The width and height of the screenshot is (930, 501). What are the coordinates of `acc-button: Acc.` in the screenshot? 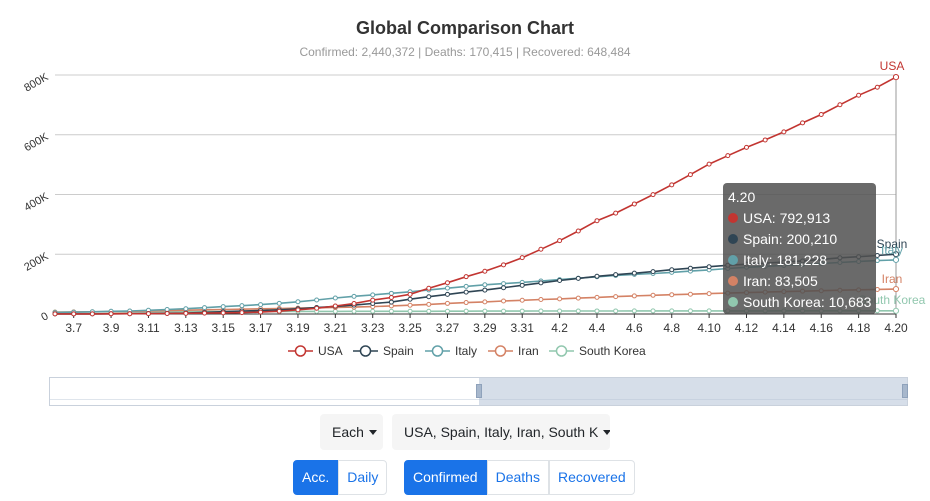 It's located at (316, 477).